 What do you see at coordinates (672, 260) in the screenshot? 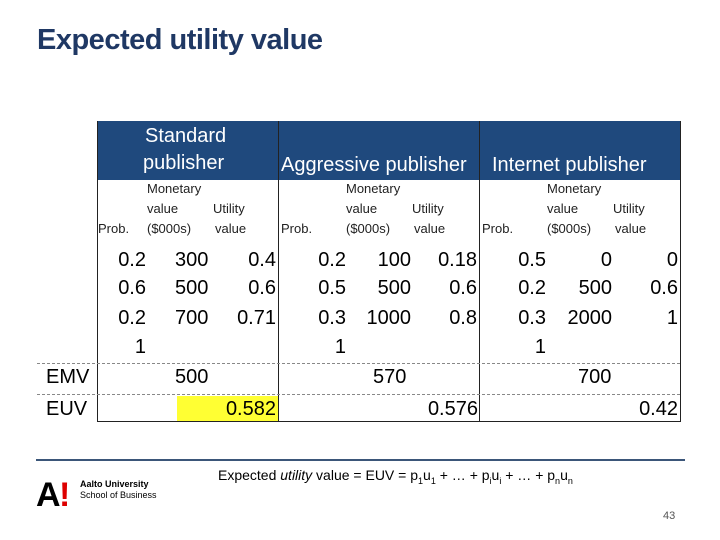
I see `utility-cell: 0` at bounding box center [672, 260].